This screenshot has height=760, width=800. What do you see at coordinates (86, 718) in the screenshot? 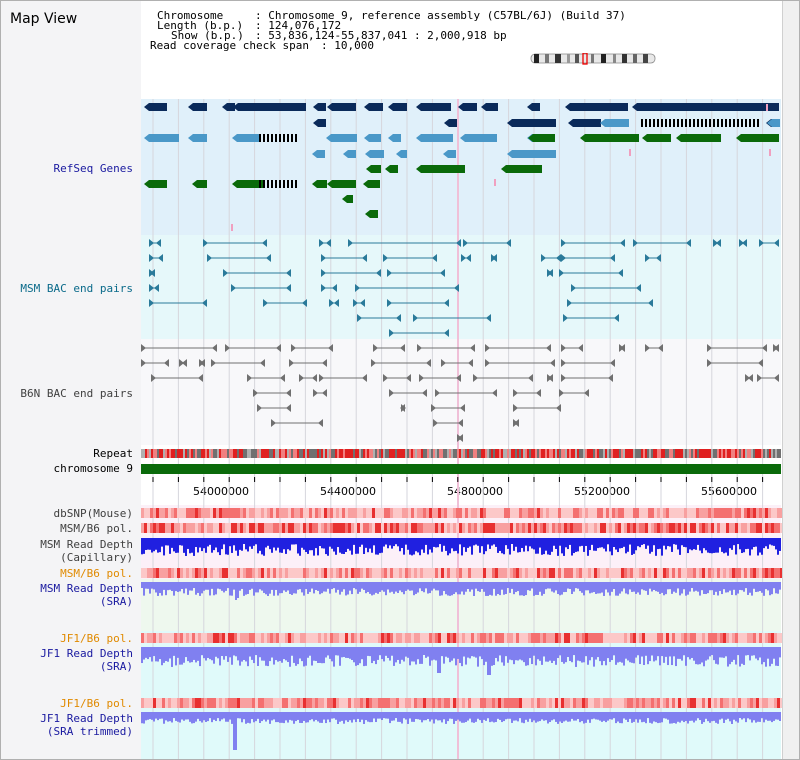
I see `track-label-jf1-depth-trimmed: JF1 Read Depth` at bounding box center [86, 718].